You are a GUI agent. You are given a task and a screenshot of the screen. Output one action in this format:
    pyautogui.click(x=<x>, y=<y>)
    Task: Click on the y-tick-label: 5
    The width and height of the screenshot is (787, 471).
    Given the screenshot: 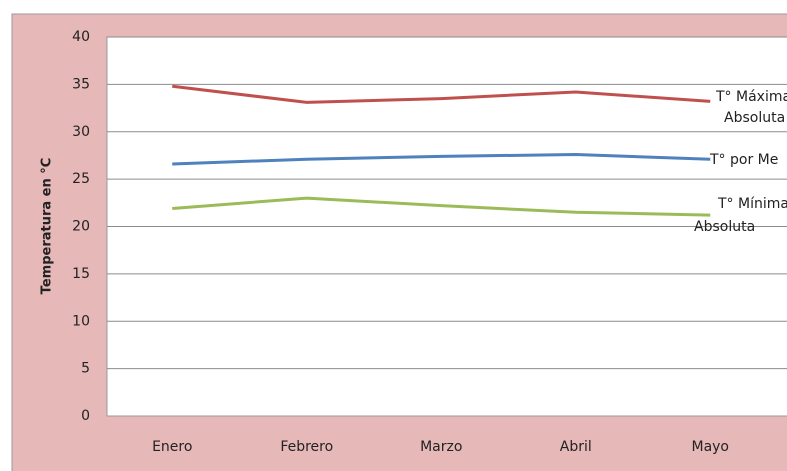 What is the action you would take?
    pyautogui.click(x=85, y=369)
    